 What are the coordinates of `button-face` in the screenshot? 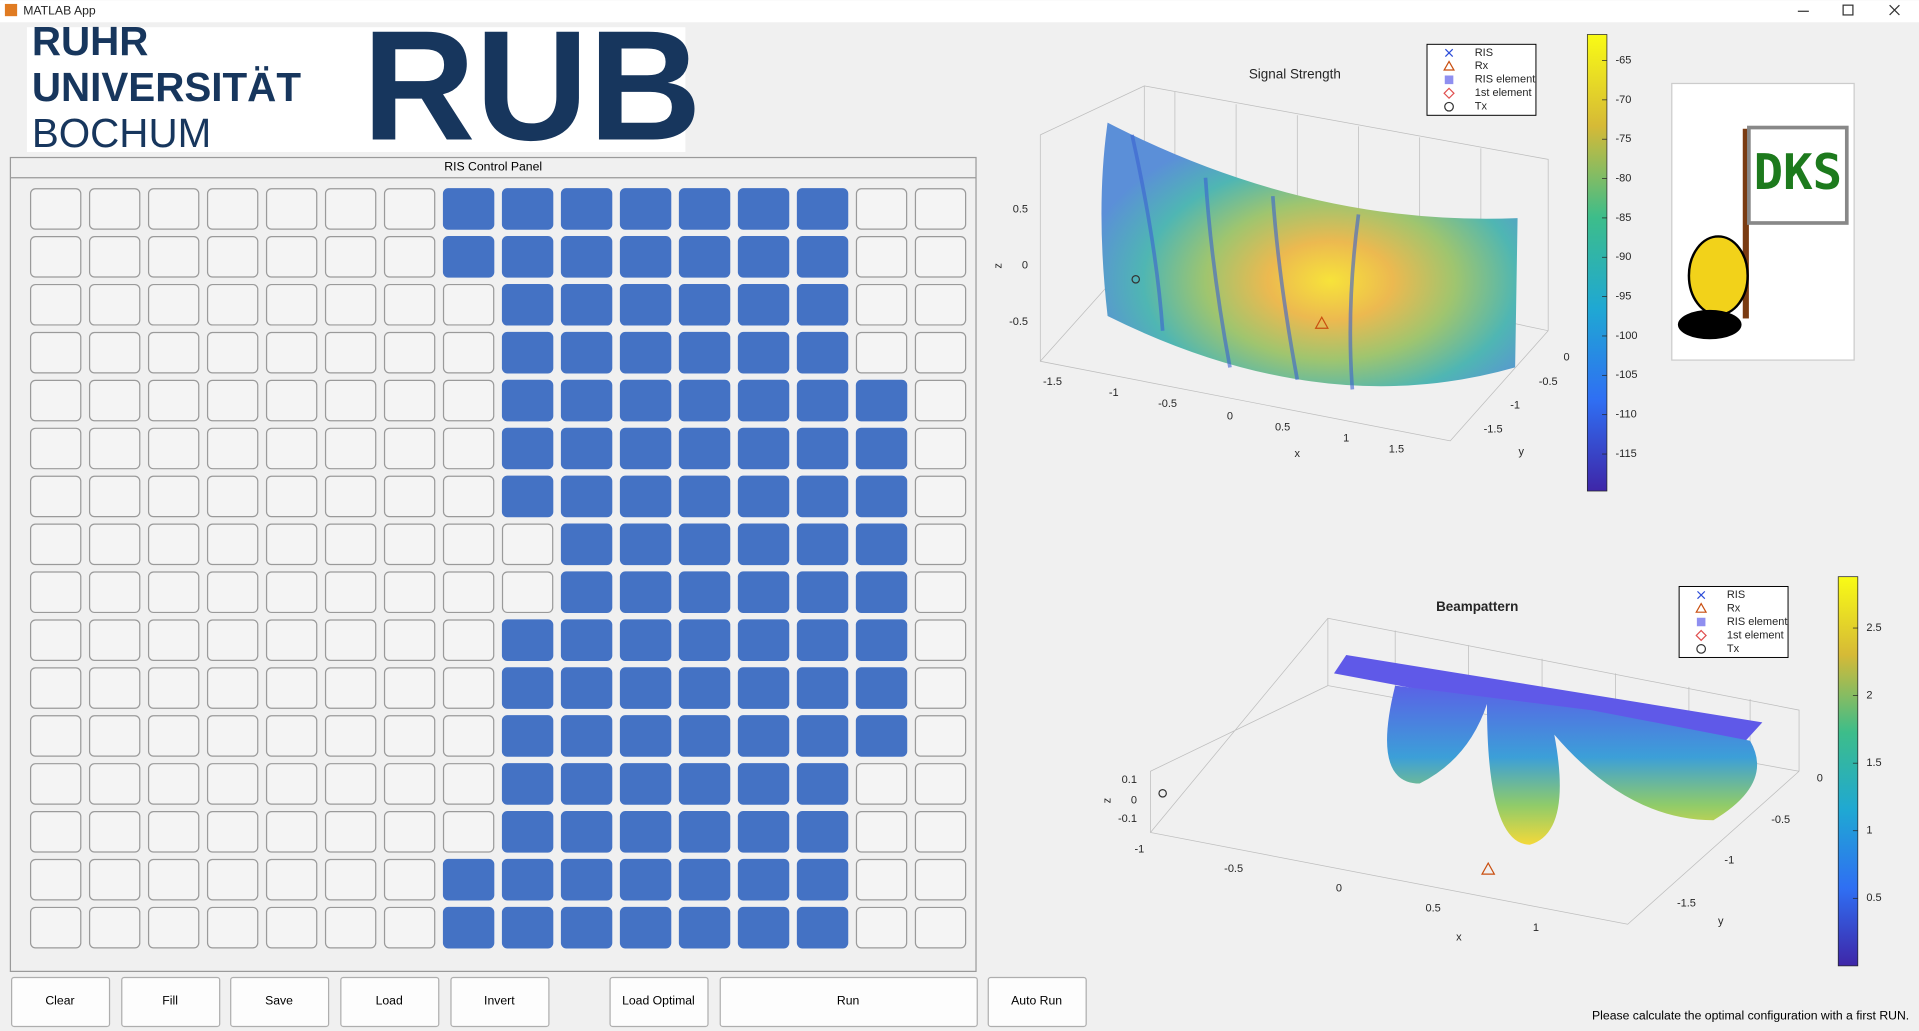 It's located at (61, 1002).